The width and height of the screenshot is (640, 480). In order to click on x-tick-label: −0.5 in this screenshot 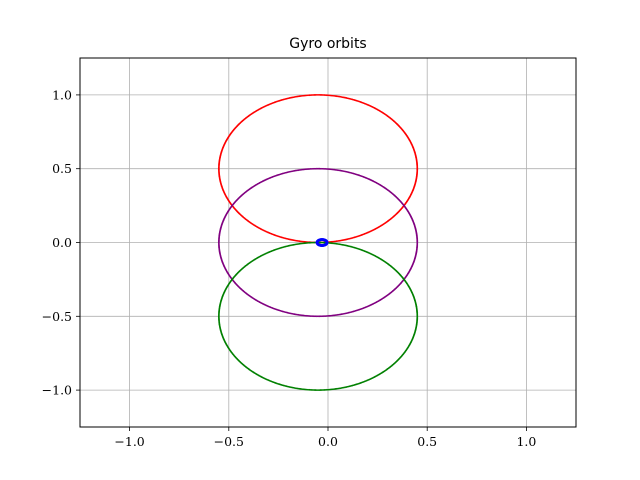, I will do `click(229, 441)`.